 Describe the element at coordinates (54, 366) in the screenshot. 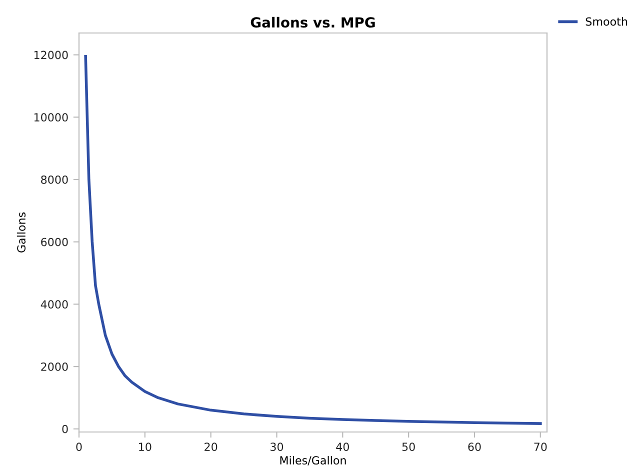

I see `y-tick-label: 2000` at that location.